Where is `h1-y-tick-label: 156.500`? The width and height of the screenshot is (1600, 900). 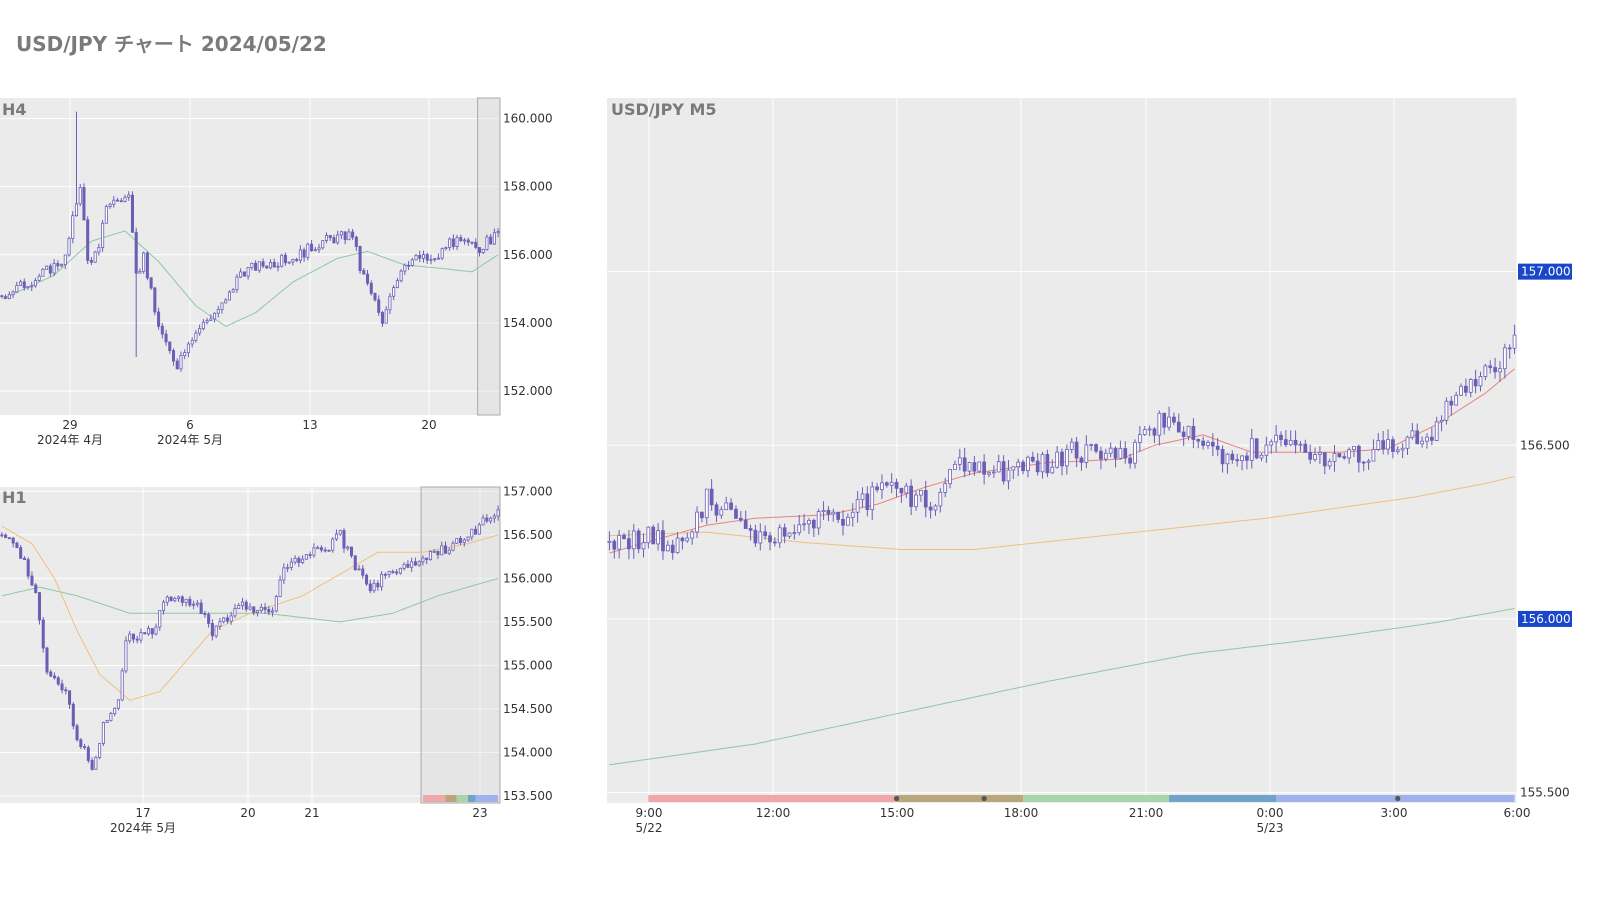 h1-y-tick-label: 156.500 is located at coordinates (528, 535).